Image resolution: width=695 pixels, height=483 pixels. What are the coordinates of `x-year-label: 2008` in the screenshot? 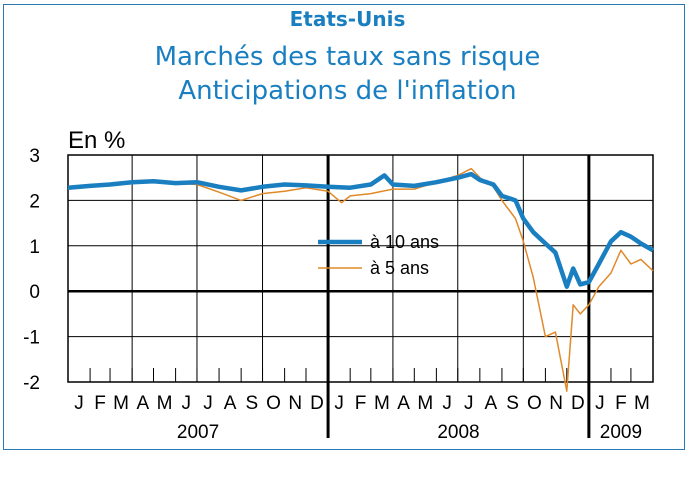 It's located at (458, 432).